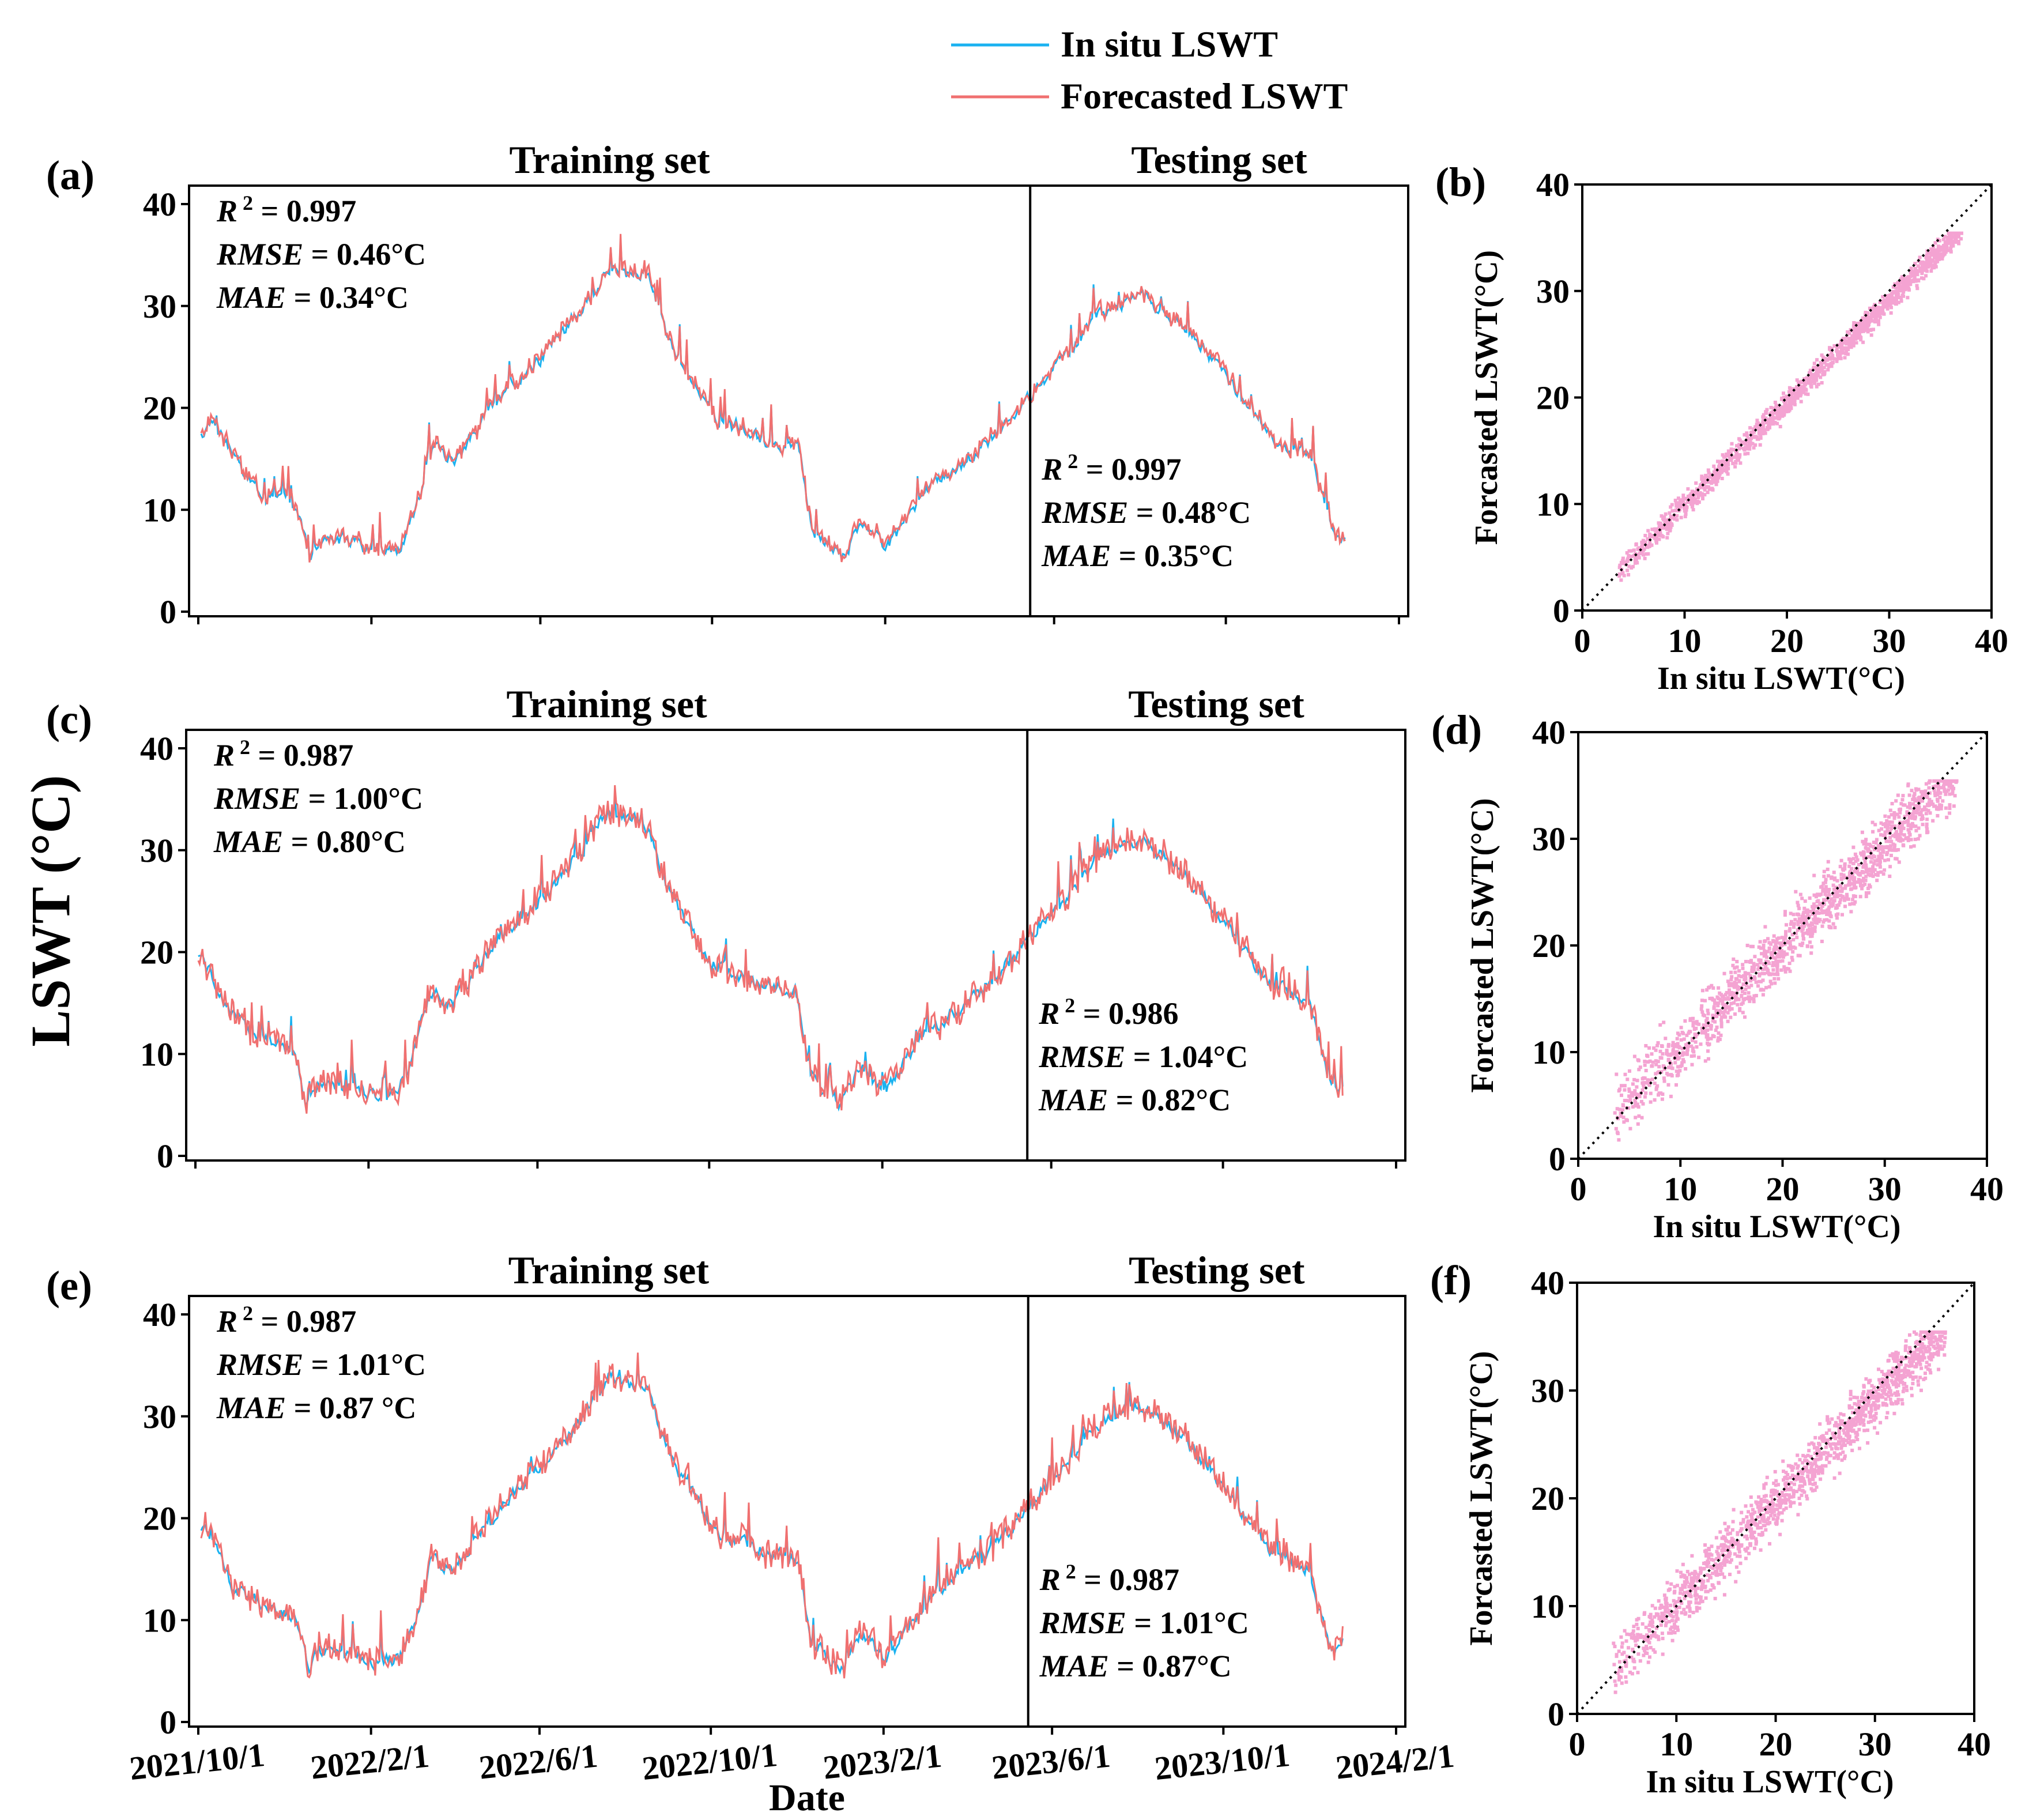 This screenshot has height=1820, width=2029. What do you see at coordinates (1146, 512) in the screenshot?
I see `test-stats-rmse: RMSE = 0.48°C` at bounding box center [1146, 512].